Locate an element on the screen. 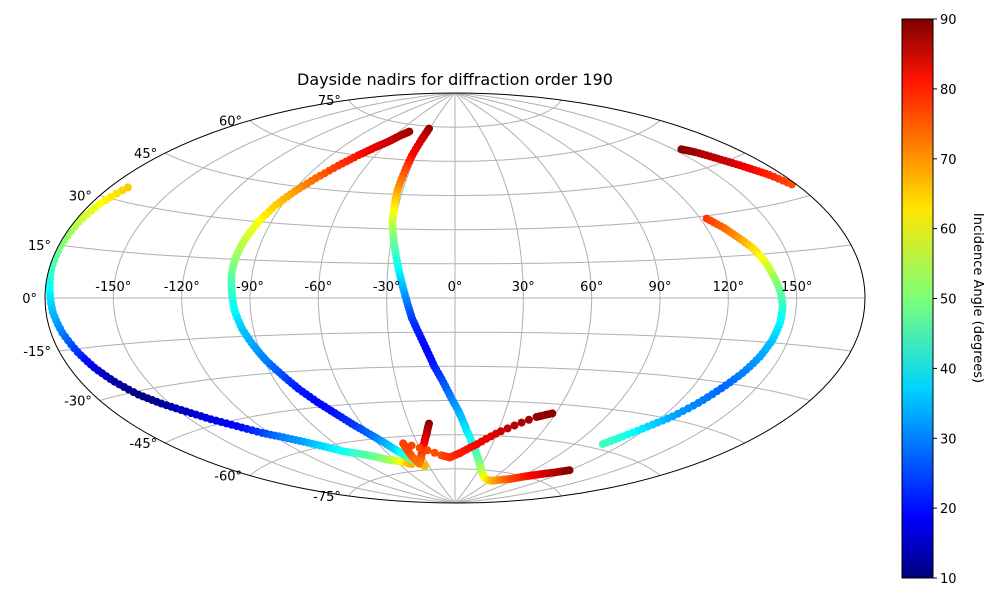 The image size is (1000, 600). latitude-tick-label: 0° is located at coordinates (29, 299).